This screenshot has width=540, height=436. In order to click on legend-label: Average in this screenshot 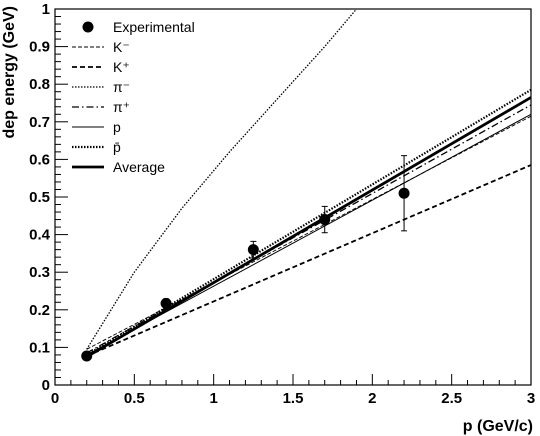, I will do `click(139, 167)`.